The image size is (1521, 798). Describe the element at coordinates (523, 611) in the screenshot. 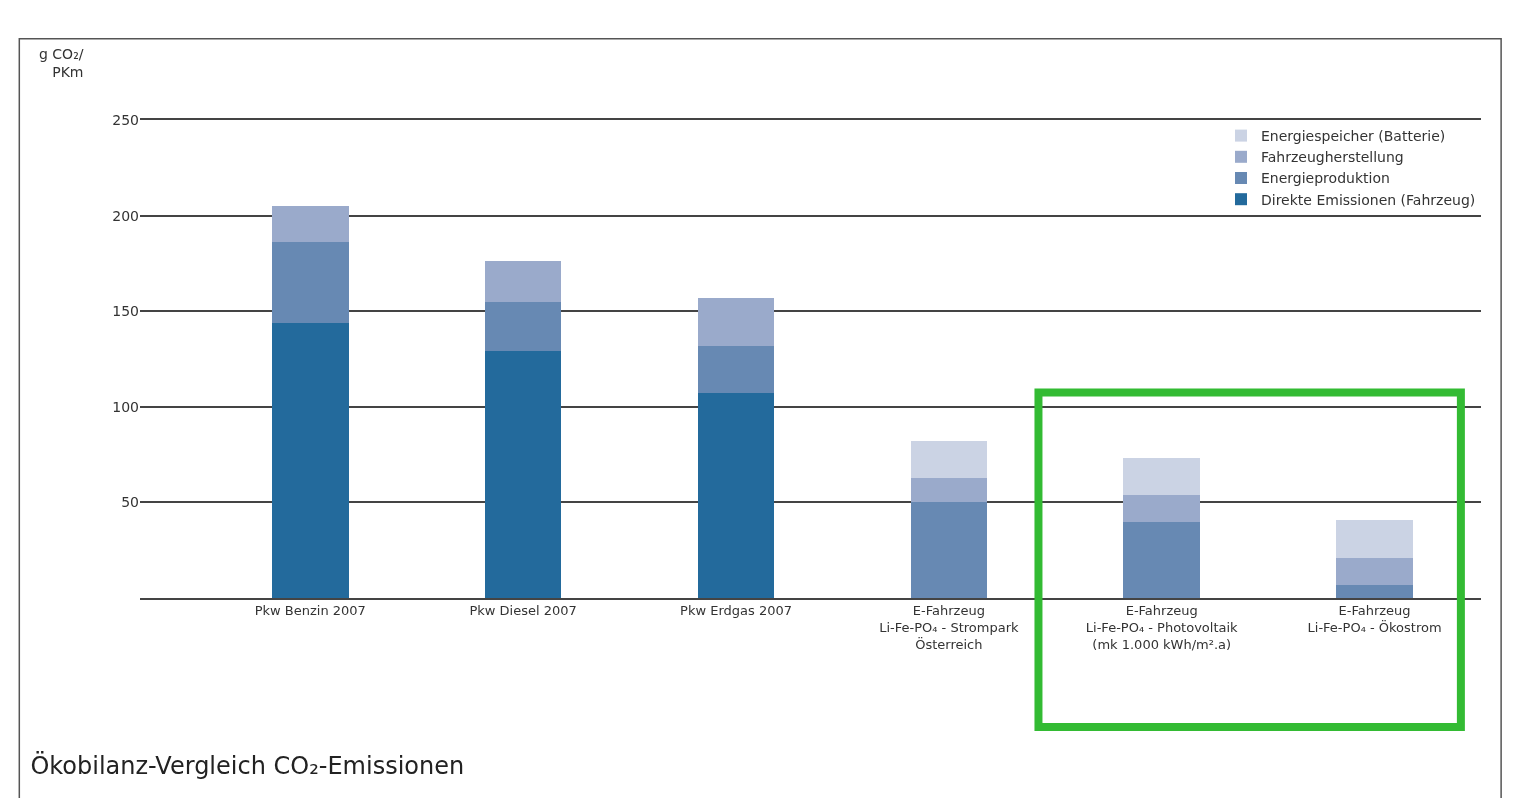

I see `x-tick-label: Pkw Diesel 2007` at that location.